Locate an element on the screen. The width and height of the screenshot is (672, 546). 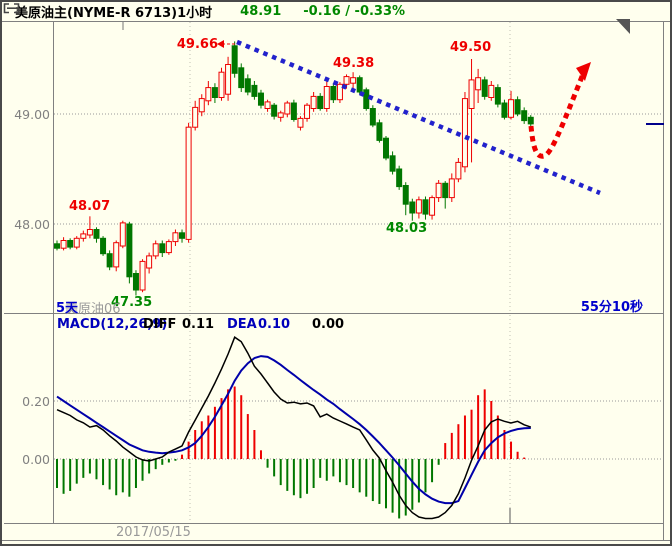
forecast-arrowhead-icon is located at coordinates (583, 71).